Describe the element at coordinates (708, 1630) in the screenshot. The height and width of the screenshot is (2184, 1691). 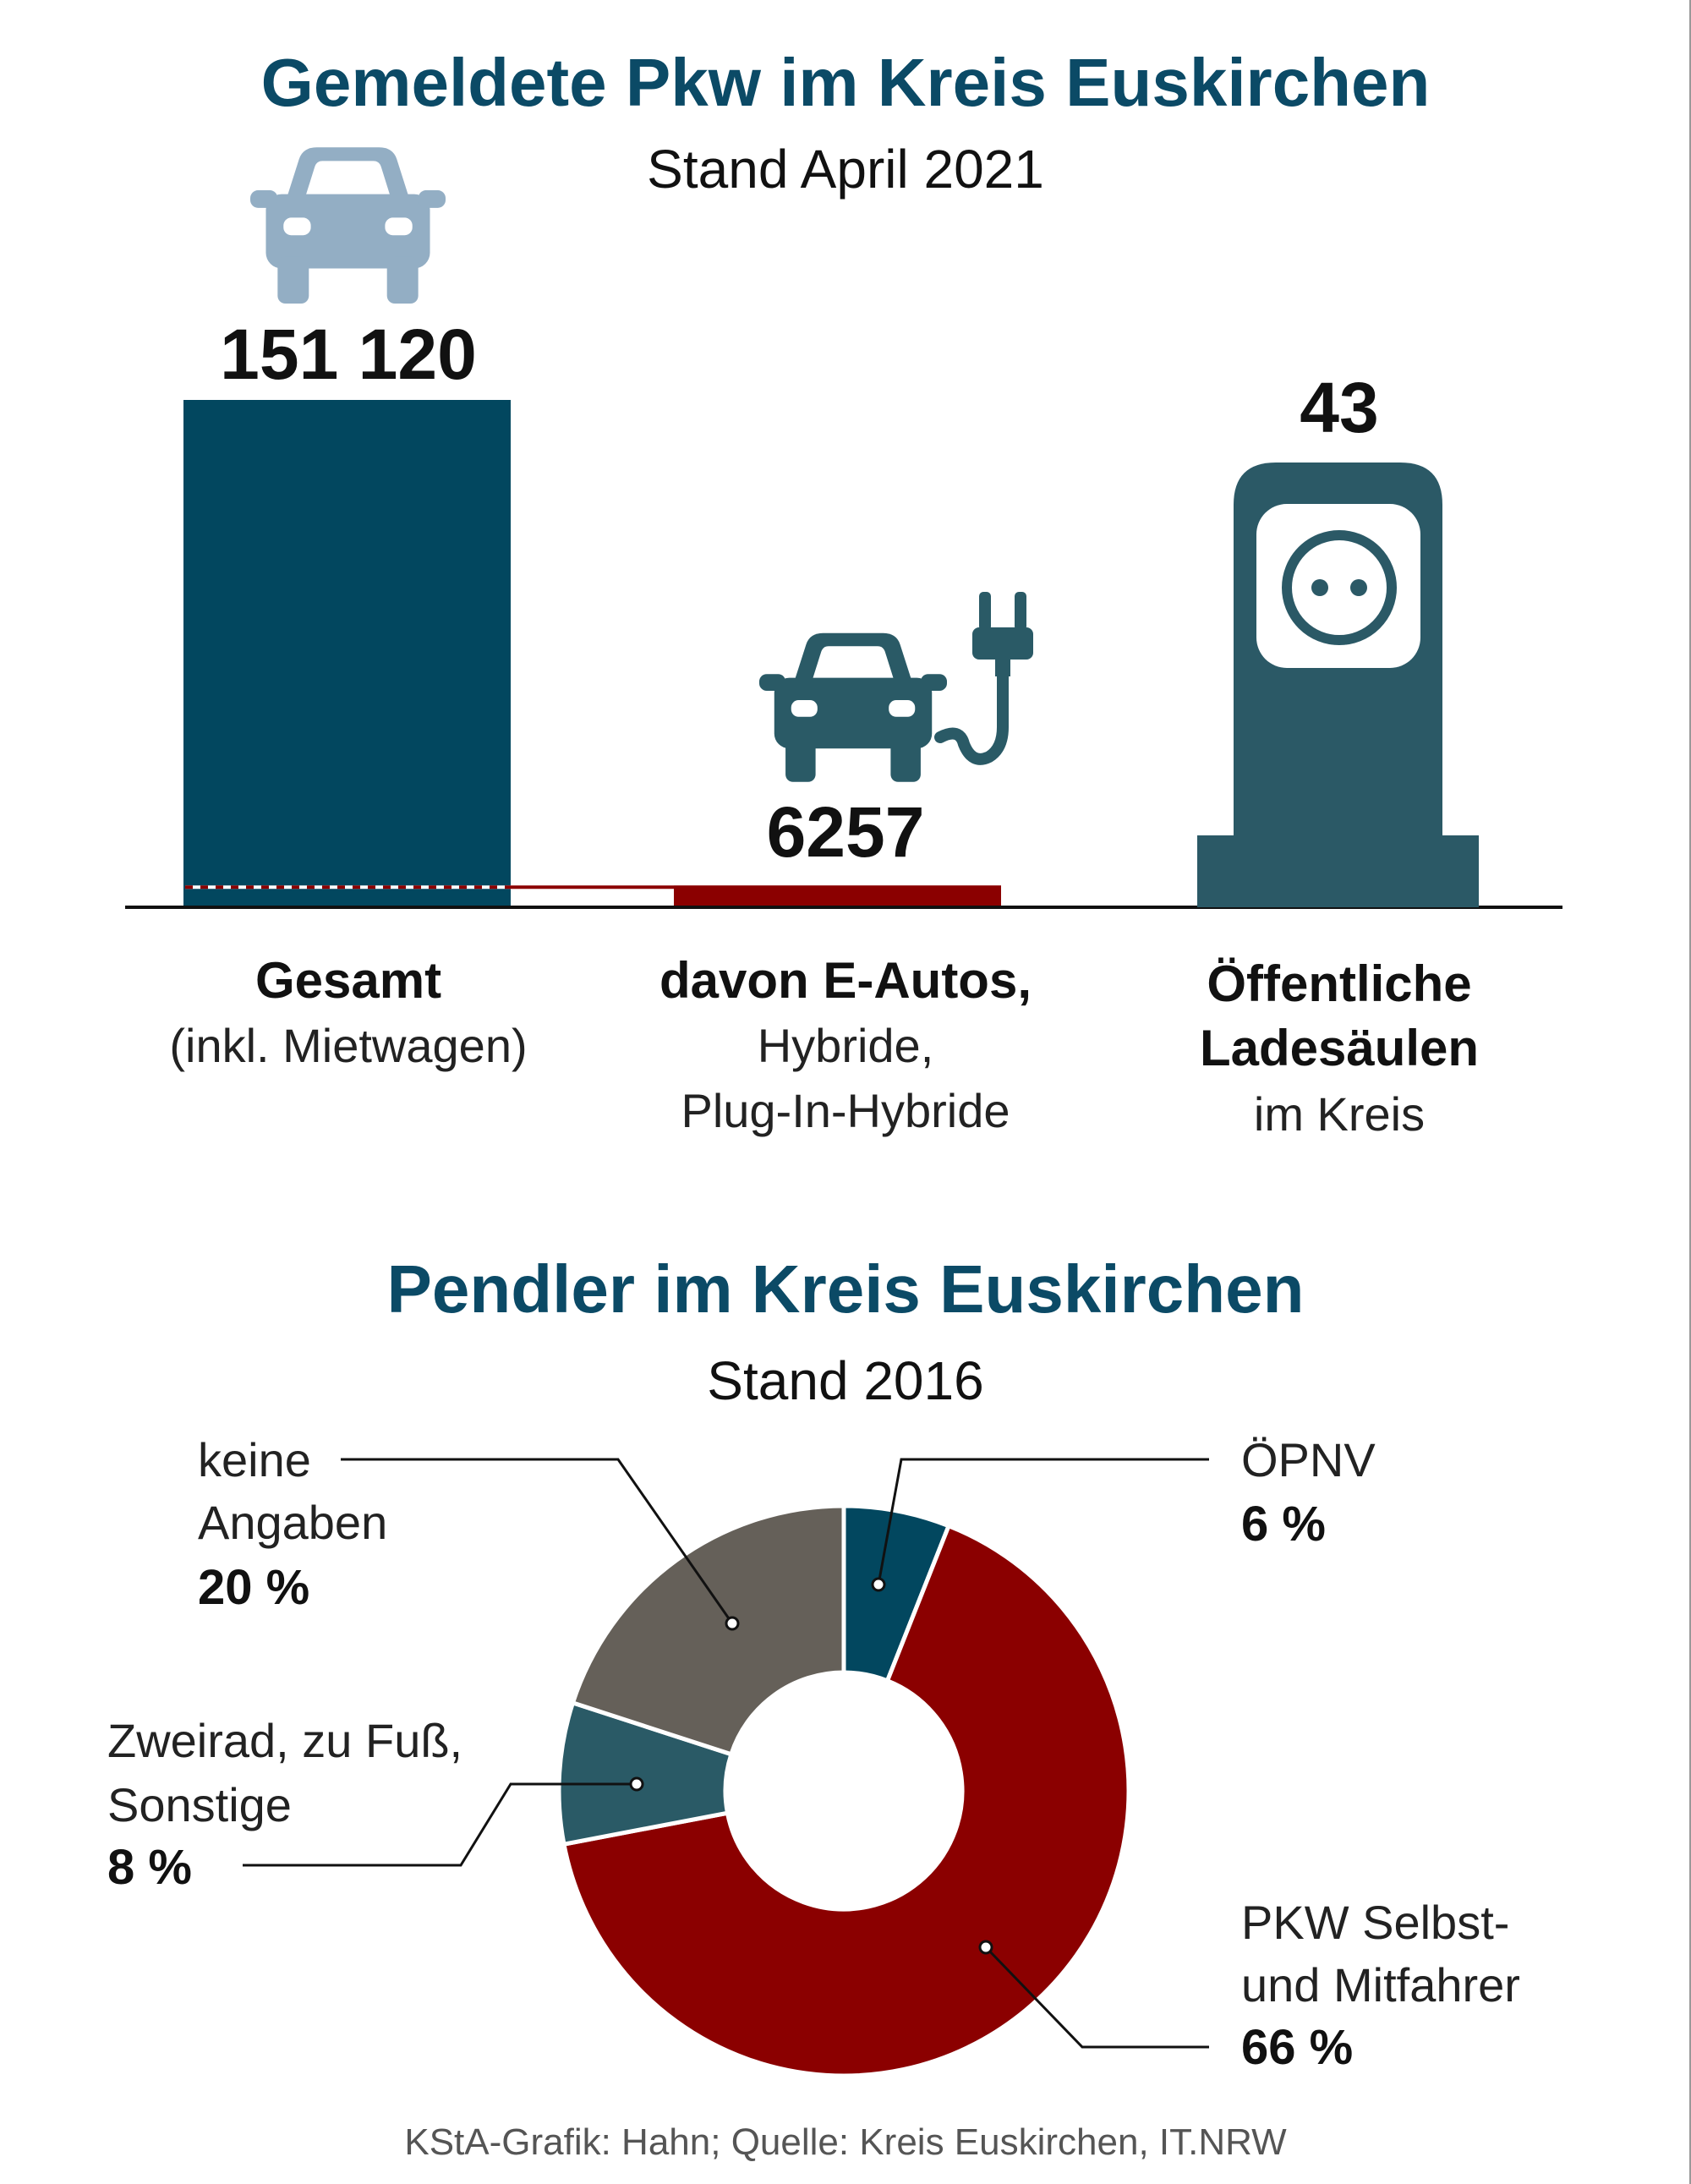
I see `donut-slice-keine` at that location.